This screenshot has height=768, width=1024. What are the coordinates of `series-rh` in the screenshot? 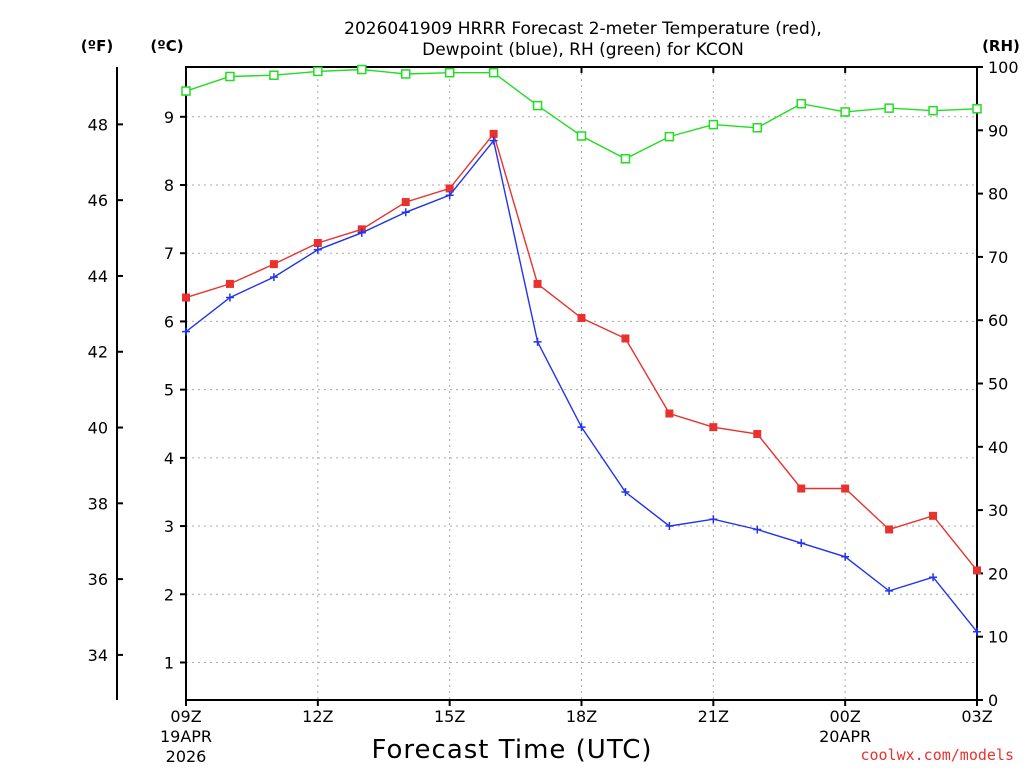 It's located at (581, 114).